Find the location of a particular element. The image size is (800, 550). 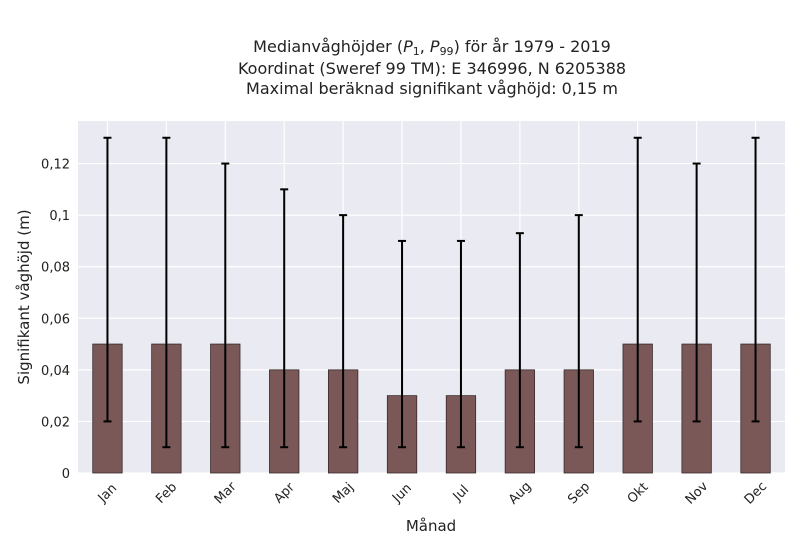

x-tick-label: Okt is located at coordinates (638, 493).